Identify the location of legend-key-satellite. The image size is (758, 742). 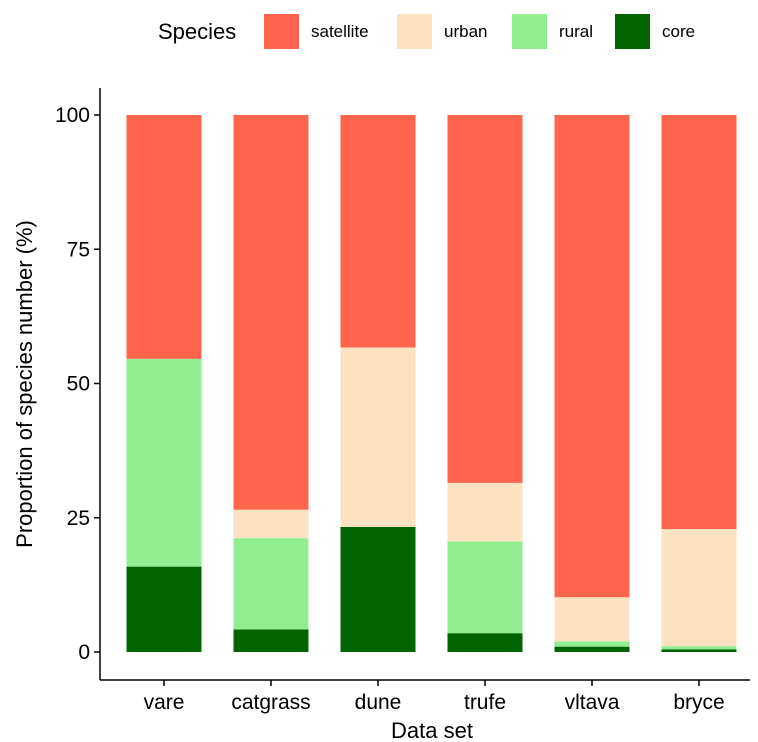
(281, 31).